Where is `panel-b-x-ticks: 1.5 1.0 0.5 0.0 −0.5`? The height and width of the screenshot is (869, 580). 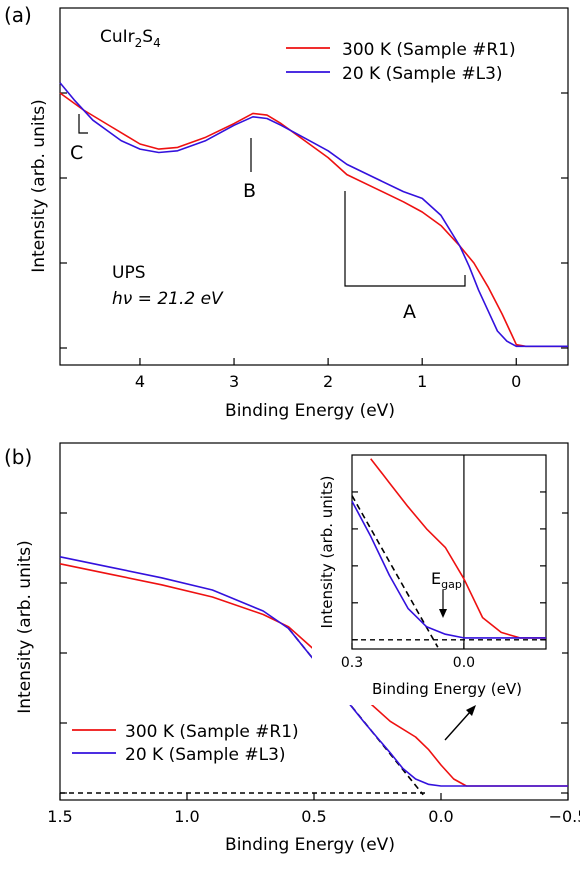 panel-b-x-ticks: 1.5 1.0 0.5 0.0 −0.5 is located at coordinates (313, 809).